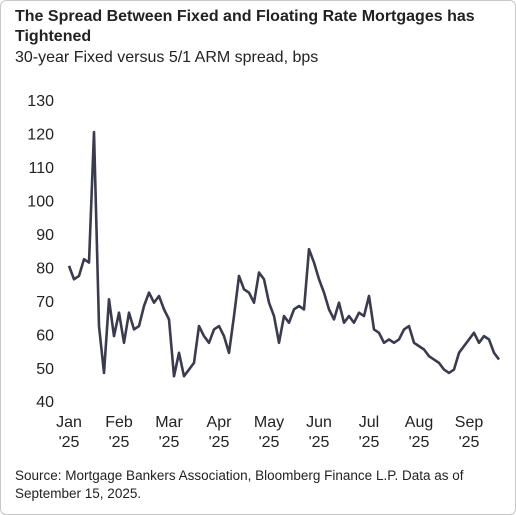  What do you see at coordinates (319, 432) in the screenshot?
I see `x-tick-label: Jun '25` at bounding box center [319, 432].